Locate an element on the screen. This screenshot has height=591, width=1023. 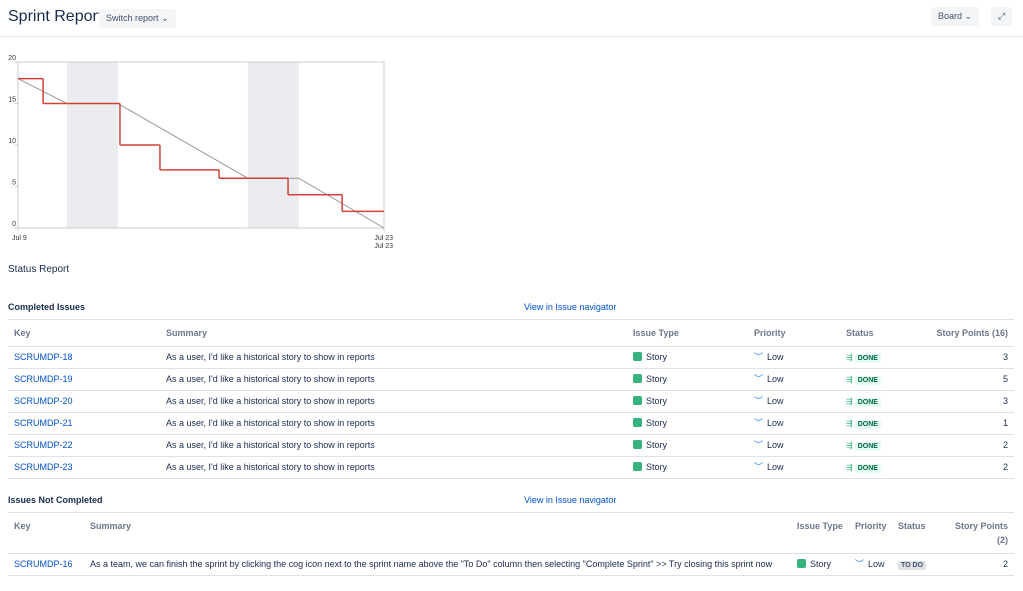
expand-button: ⤢ is located at coordinates (1002, 16).